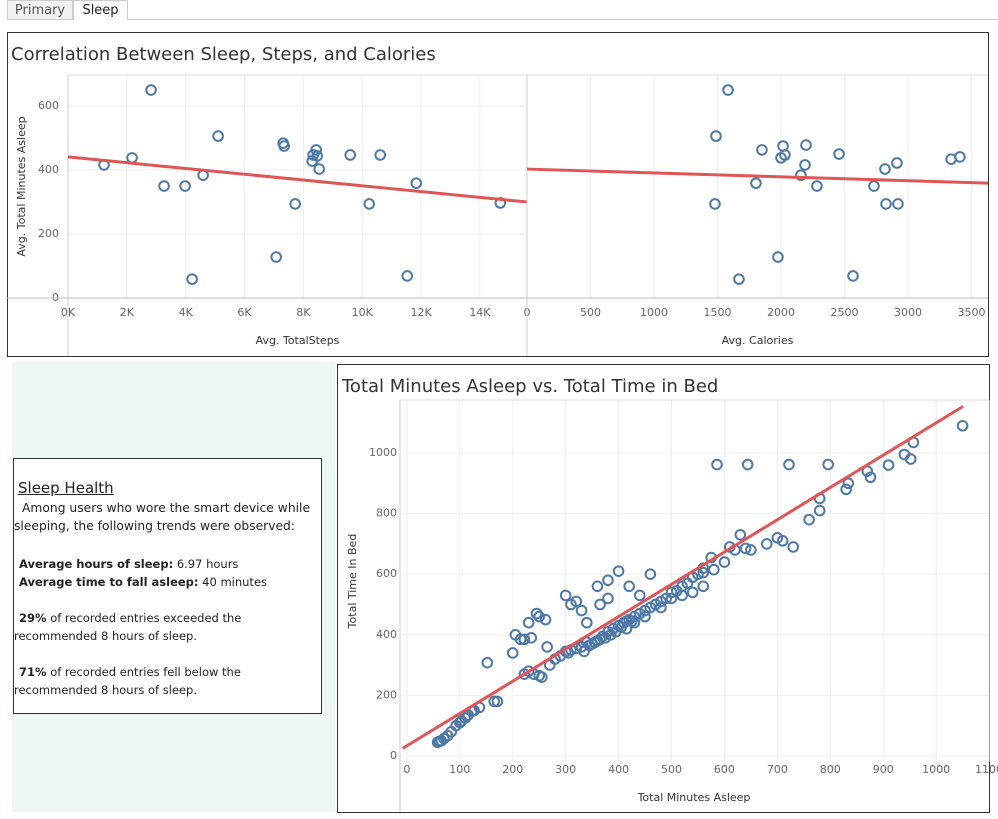  Describe the element at coordinates (235, 582) in the screenshot. I see `stat-value: 40 minutes` at that location.